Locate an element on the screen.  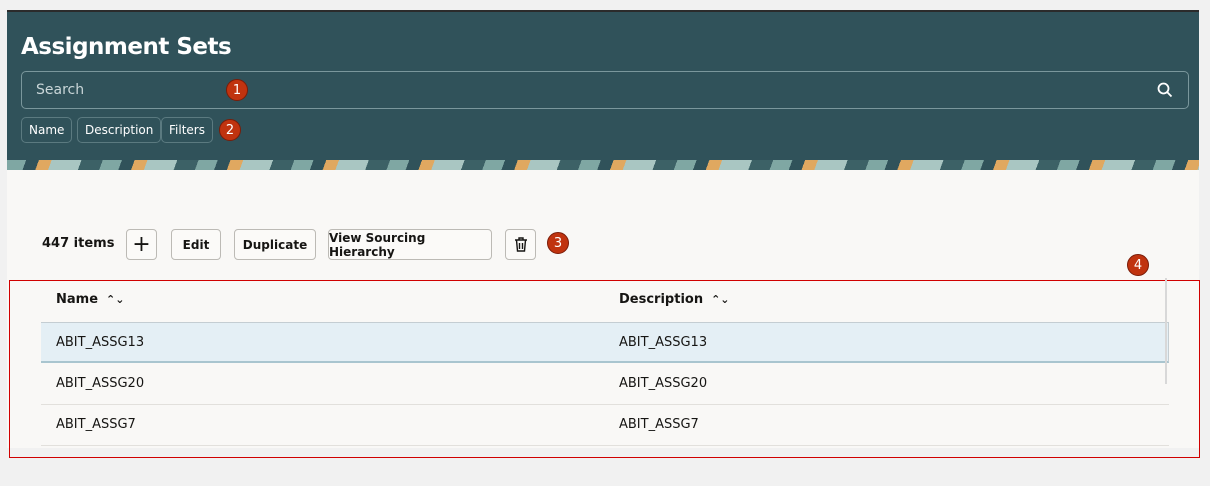
column-header-label: Description is located at coordinates (661, 299).